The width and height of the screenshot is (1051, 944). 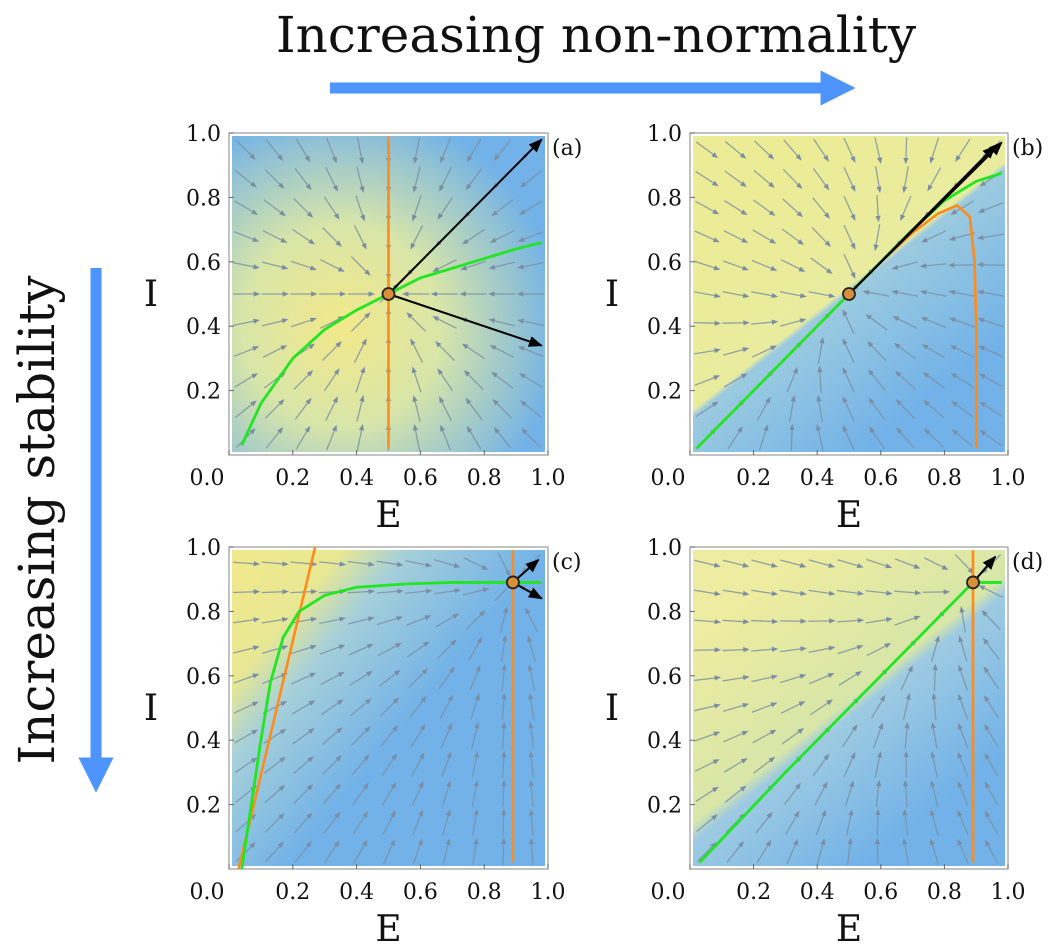 What do you see at coordinates (1027, 148) in the screenshot?
I see `panel-tag: (b)` at bounding box center [1027, 148].